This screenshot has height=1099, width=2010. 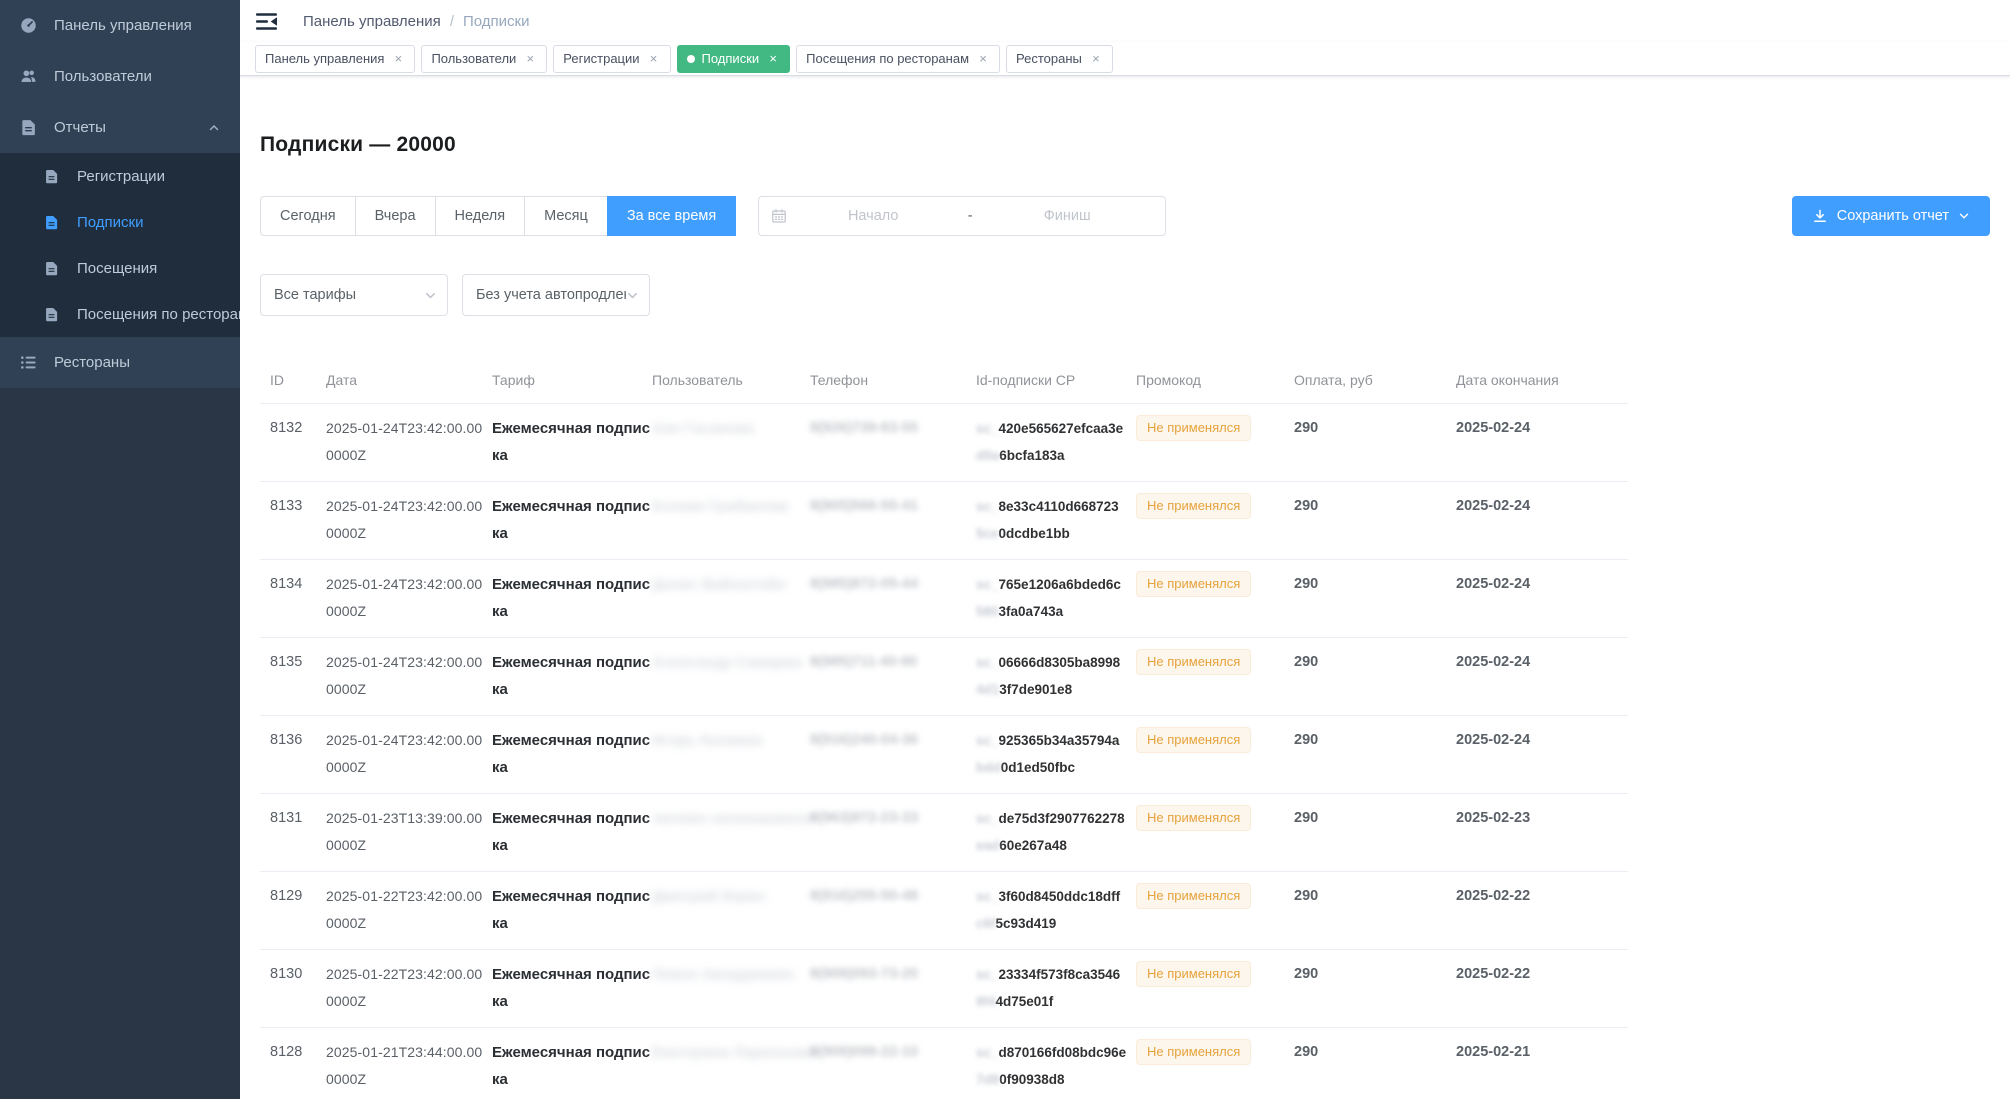 I want to click on blurred-prefix: 580, so click(x=987, y=611).